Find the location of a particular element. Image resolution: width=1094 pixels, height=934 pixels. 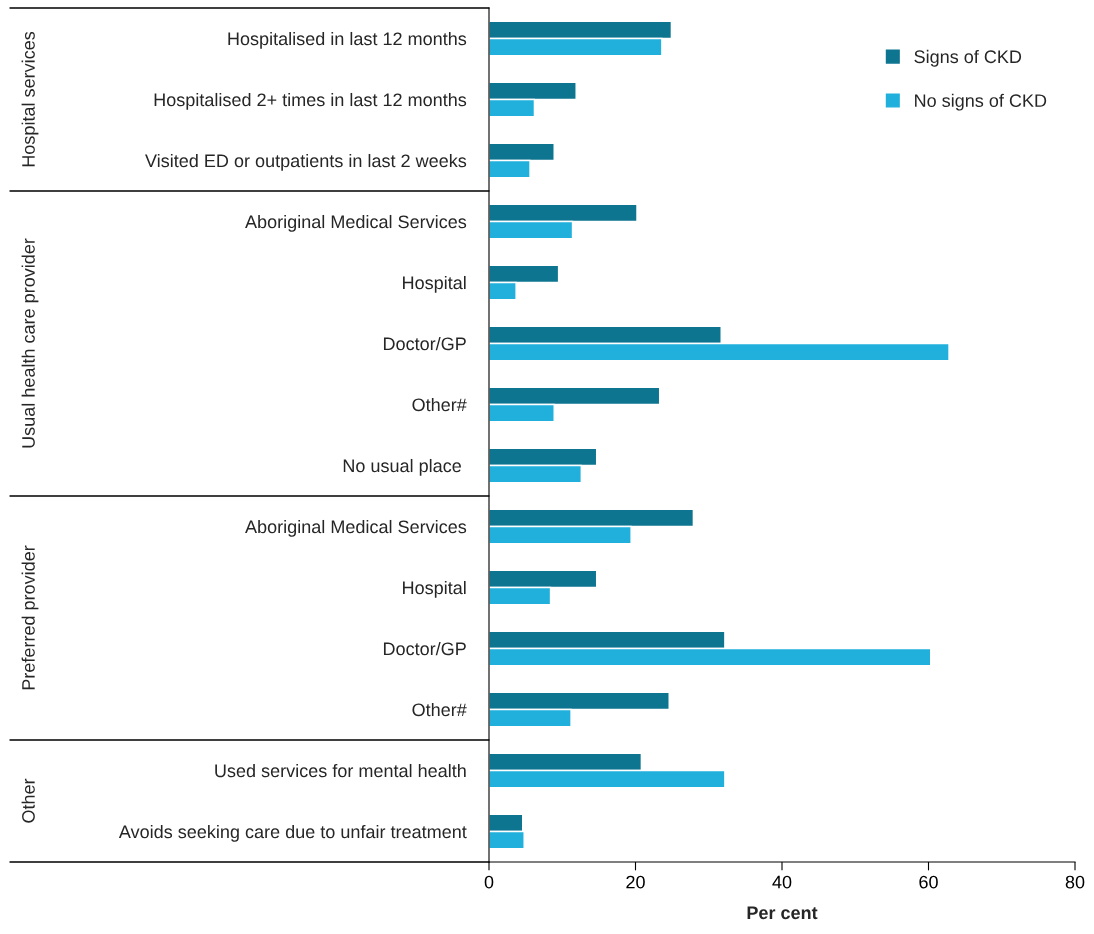

x-axis-title: Per cent is located at coordinates (782, 913).